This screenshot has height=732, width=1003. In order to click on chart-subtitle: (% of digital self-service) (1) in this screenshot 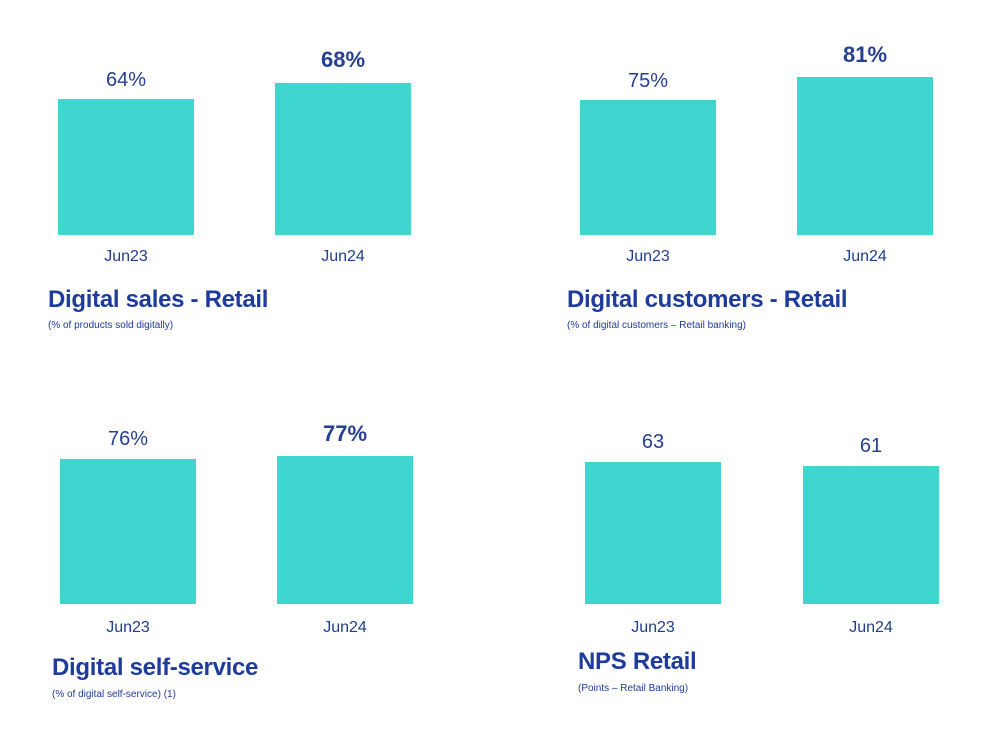, I will do `click(114, 694)`.